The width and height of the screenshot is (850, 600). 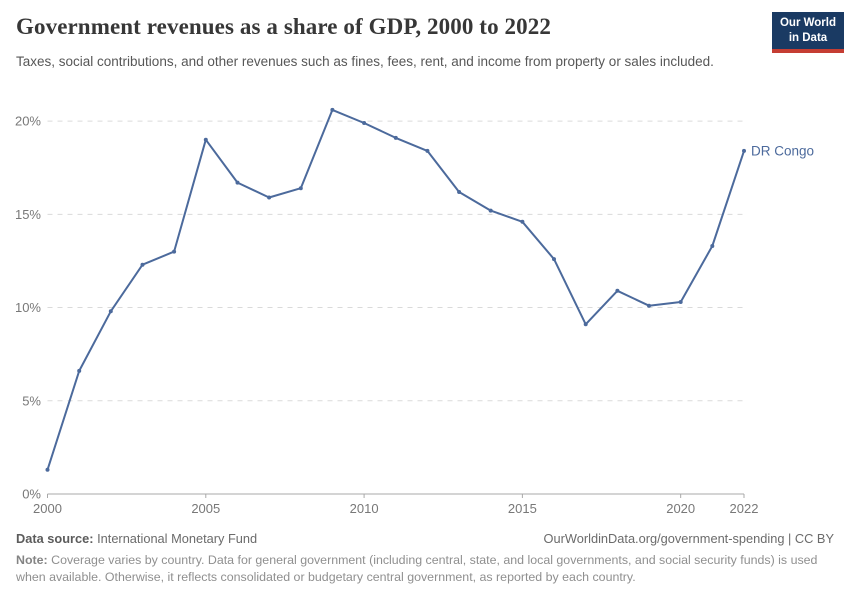 What do you see at coordinates (31, 494) in the screenshot?
I see `y-tick-label: 0%` at bounding box center [31, 494].